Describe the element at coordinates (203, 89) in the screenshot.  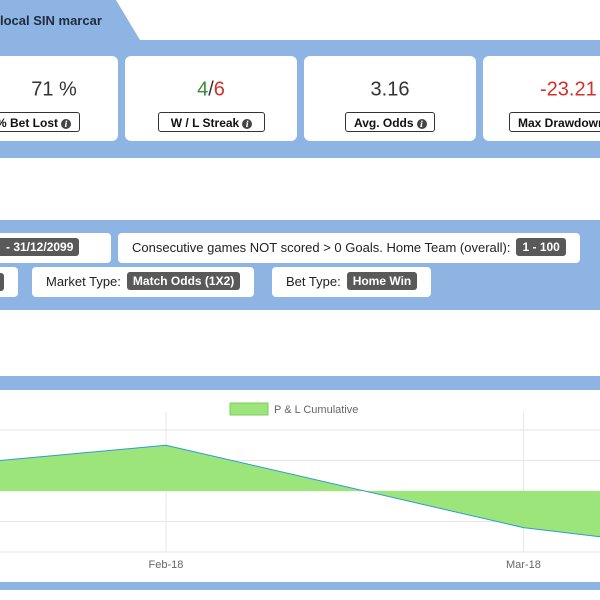
I see `win-streak: 4` at that location.